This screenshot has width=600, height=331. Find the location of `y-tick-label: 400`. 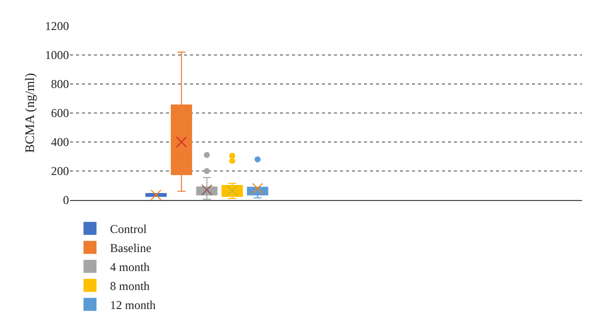

y-tick-label: 400 is located at coordinates (60, 142).